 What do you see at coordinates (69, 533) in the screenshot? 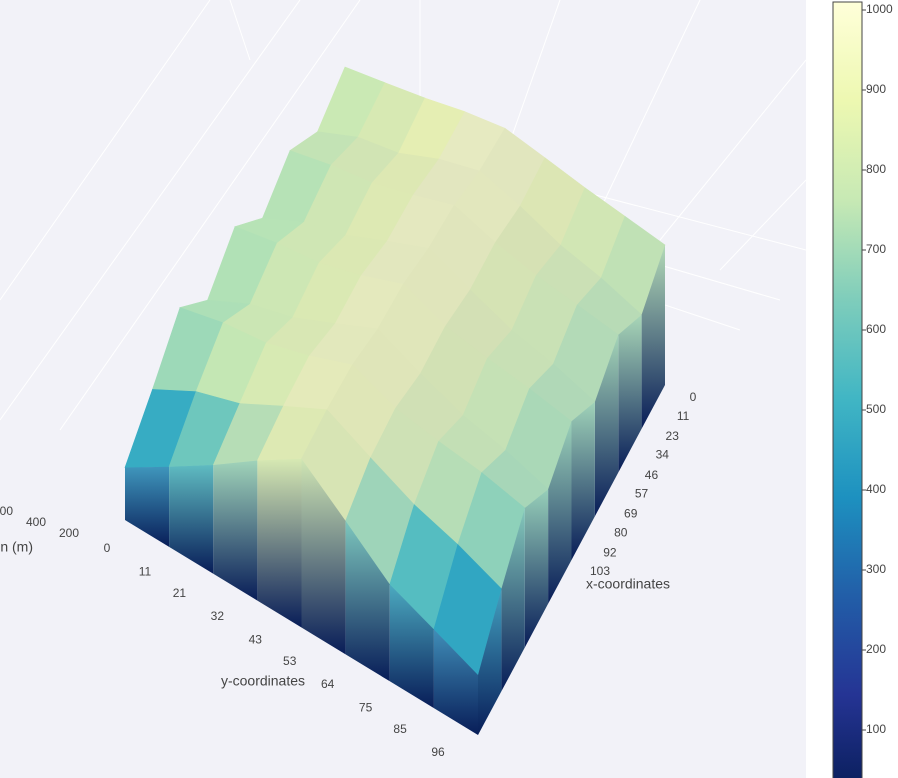
I see `z-tick-label: 200` at bounding box center [69, 533].